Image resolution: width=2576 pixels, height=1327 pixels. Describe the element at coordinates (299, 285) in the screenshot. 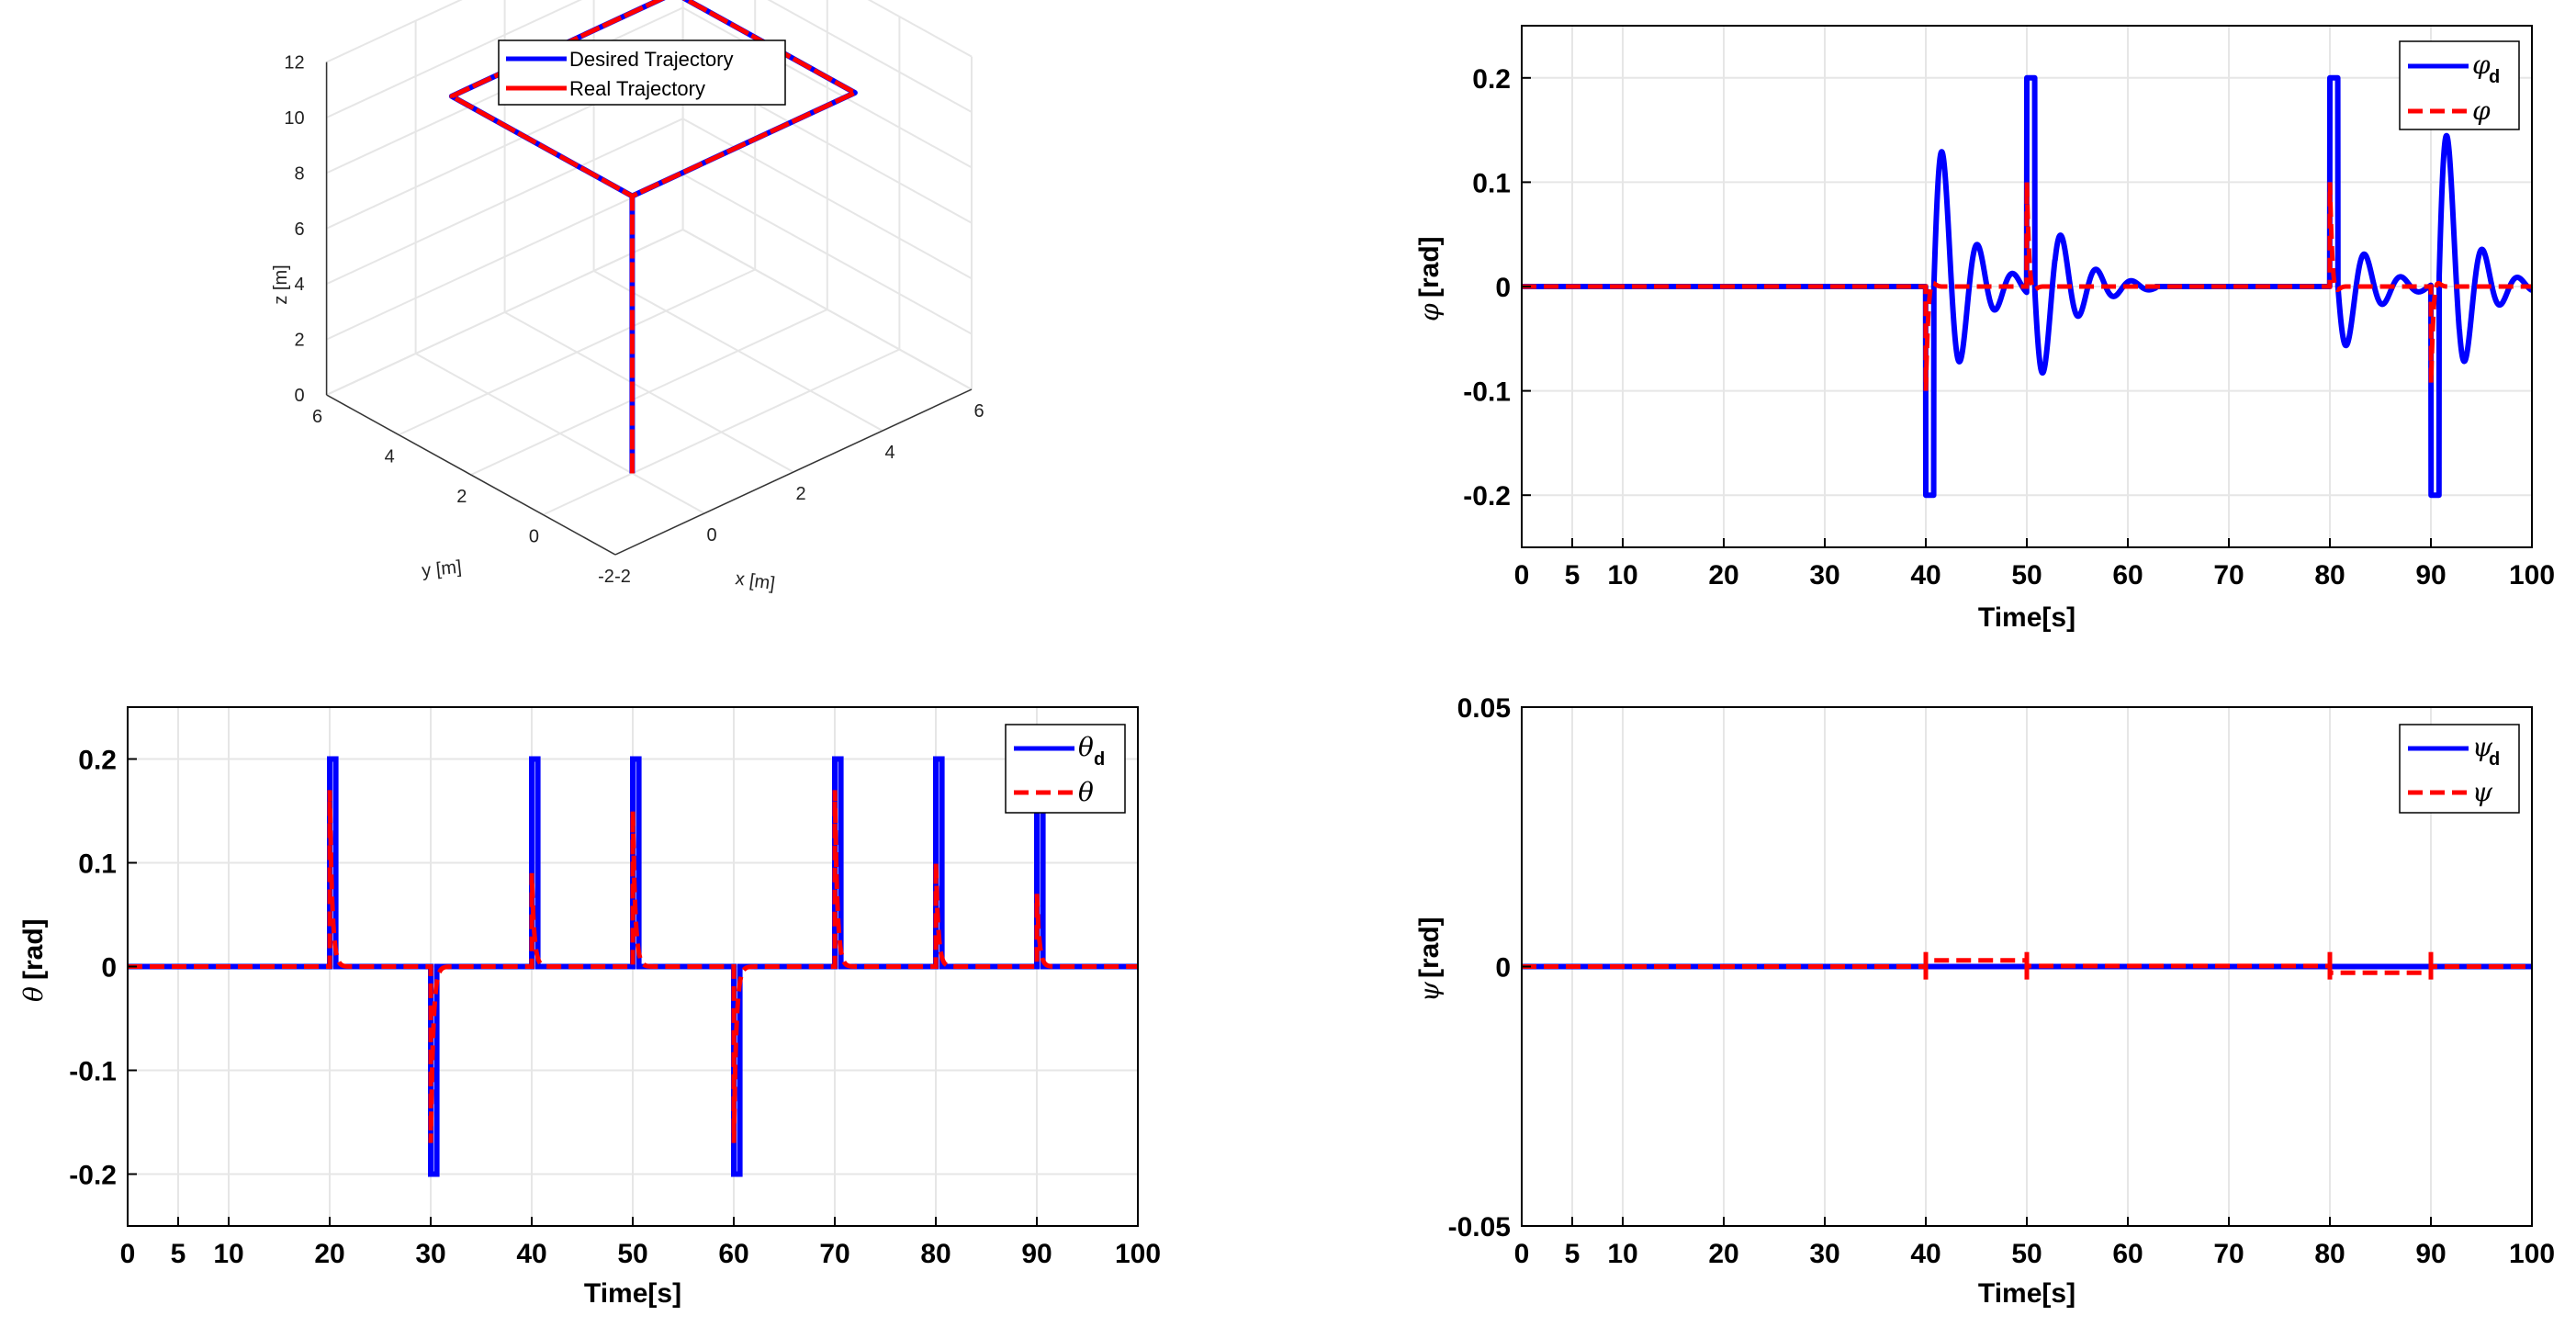

I see `trajectory-3d-ztick-2: 4` at that location.